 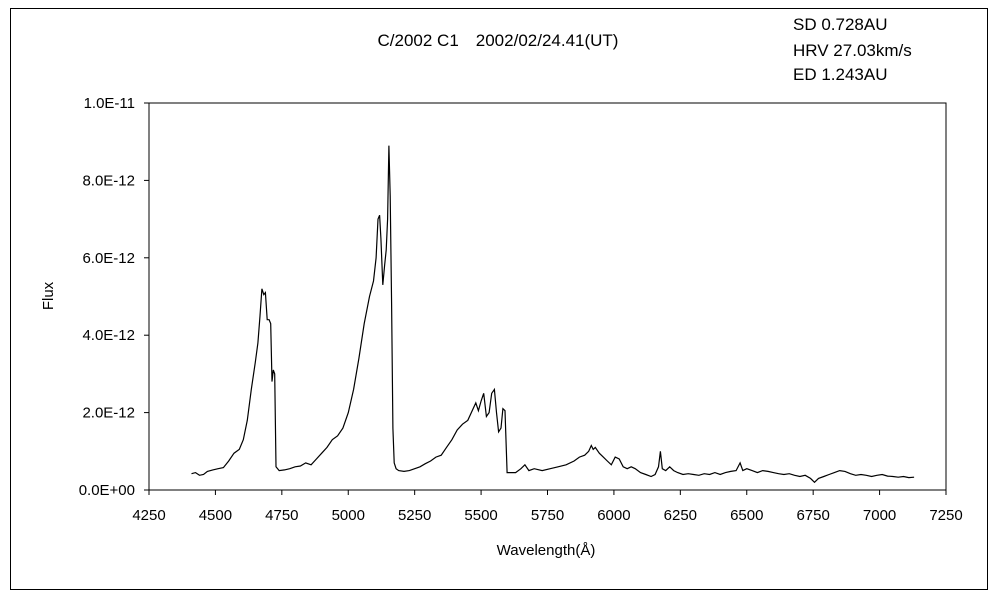 I want to click on y-tick-label: 6.0E-12, so click(x=108, y=258).